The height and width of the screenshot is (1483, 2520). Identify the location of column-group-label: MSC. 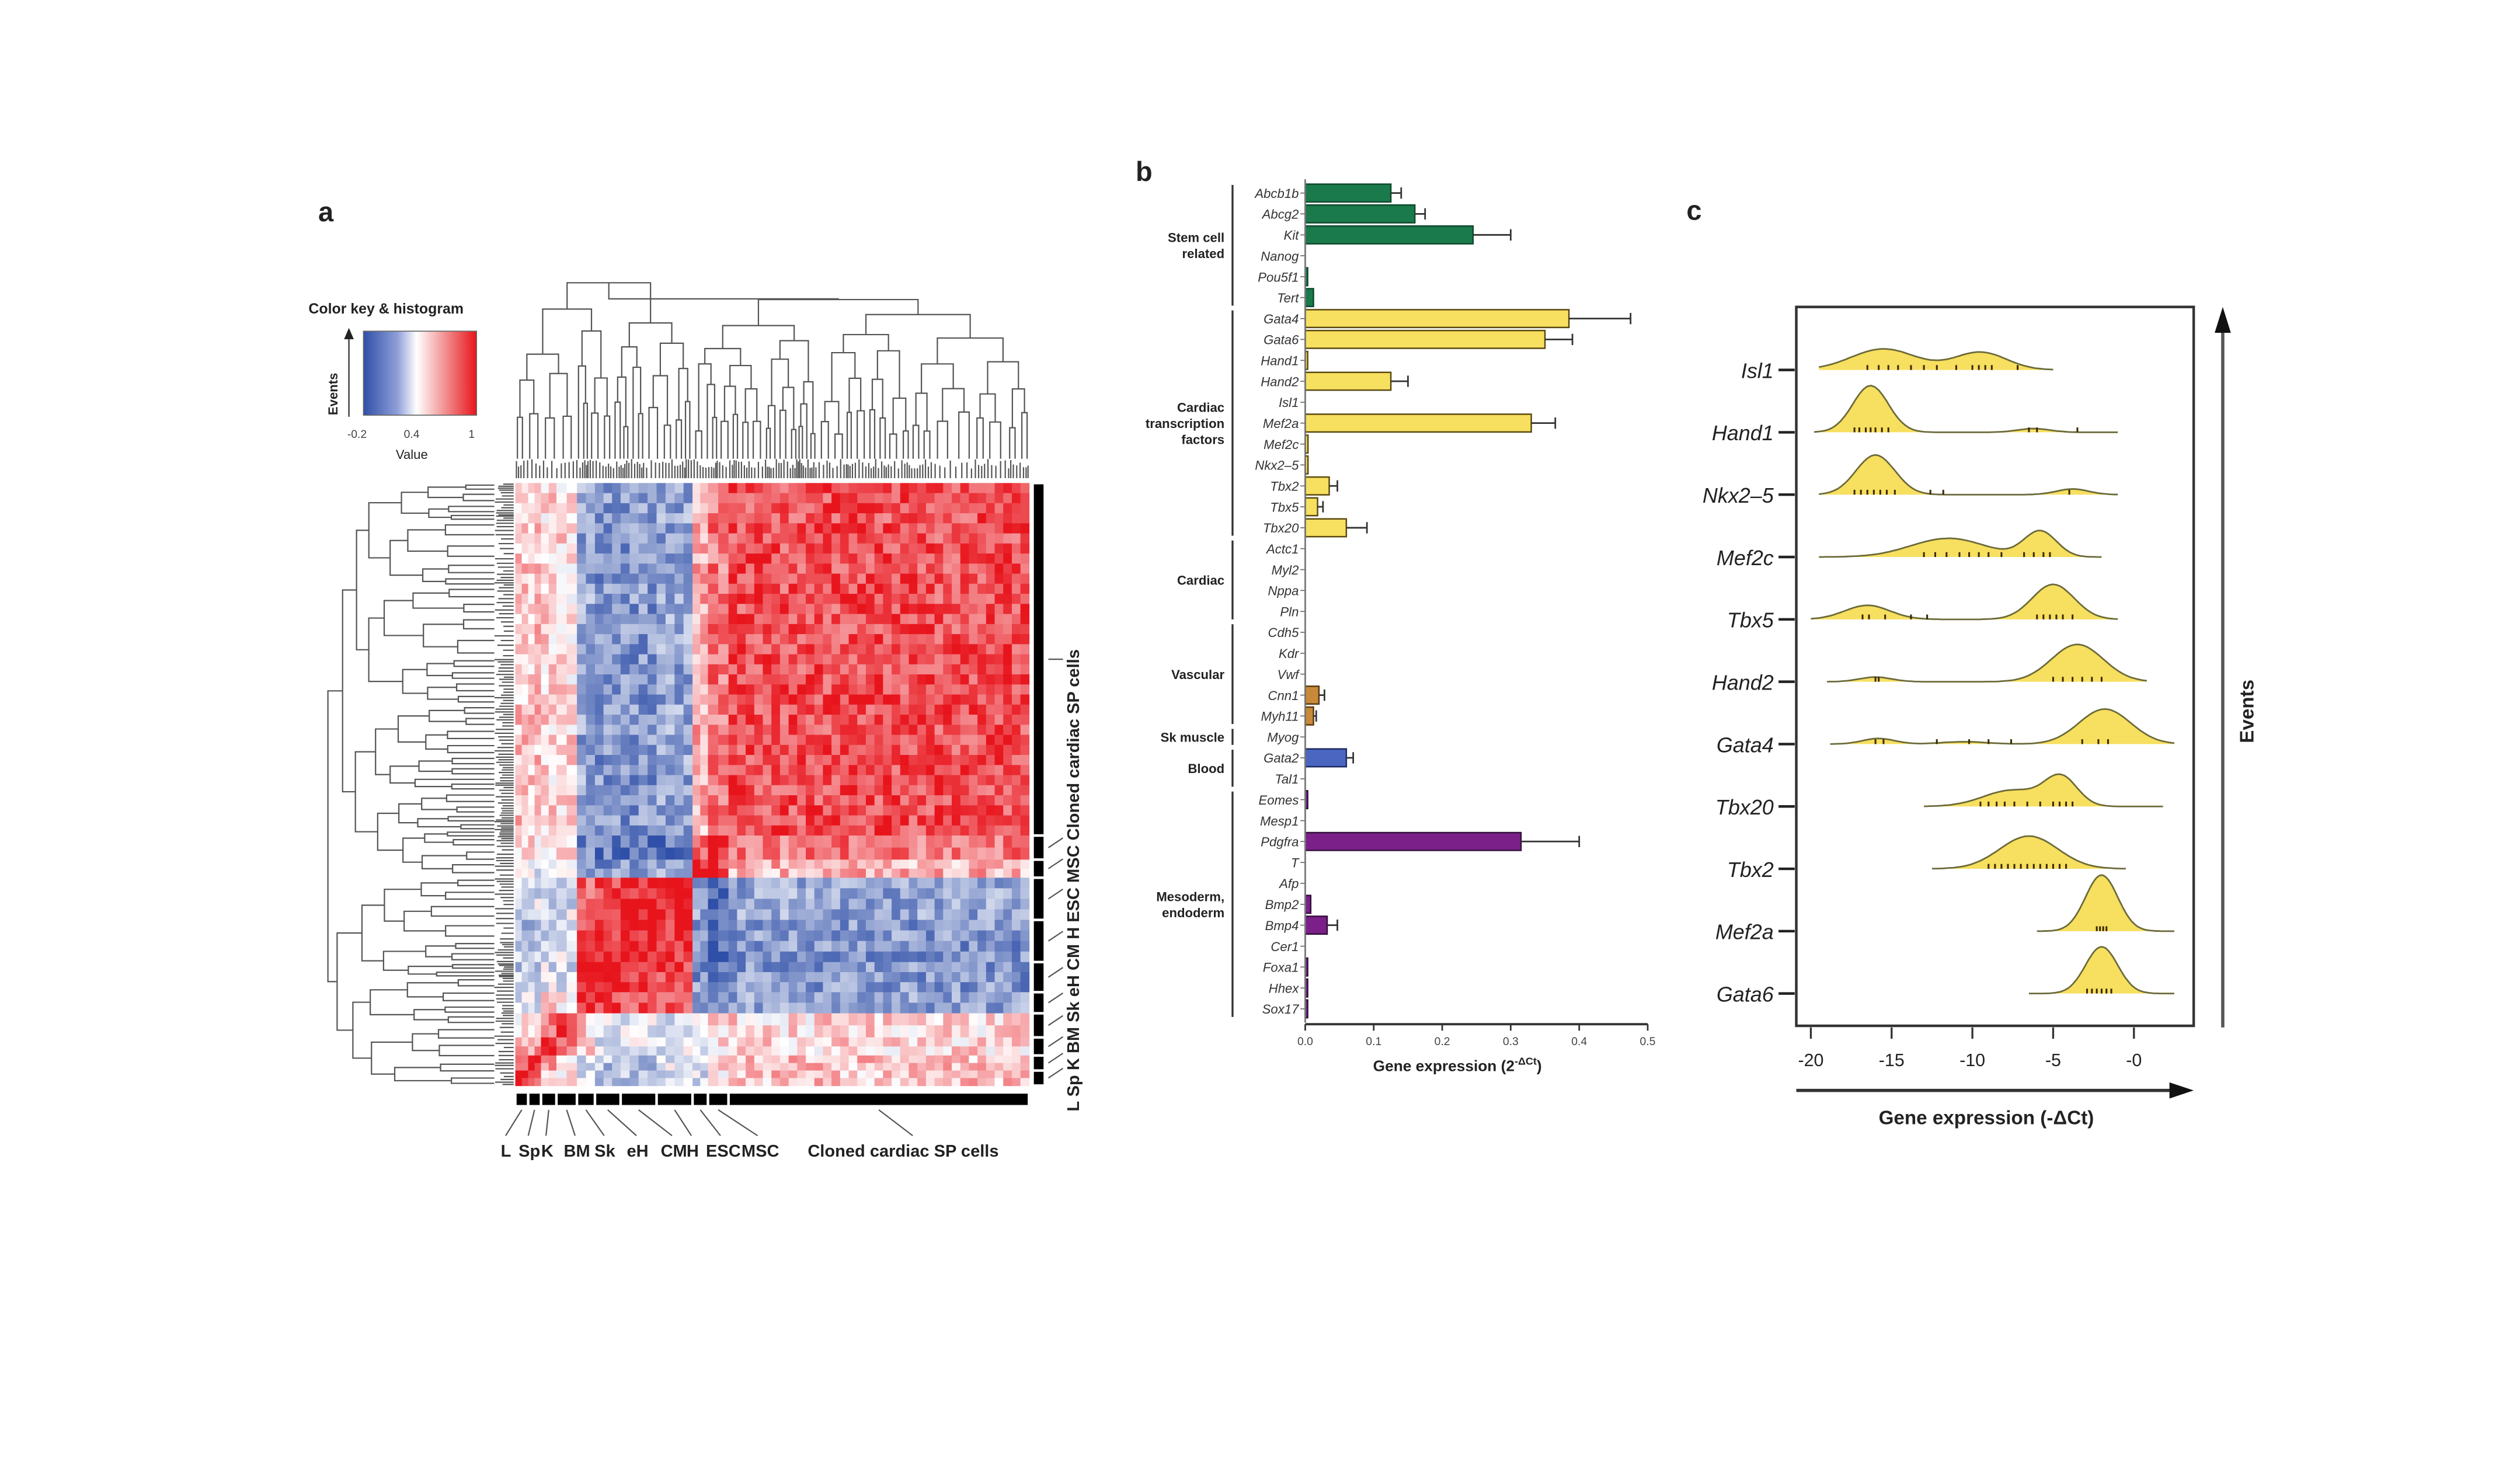
(760, 1151).